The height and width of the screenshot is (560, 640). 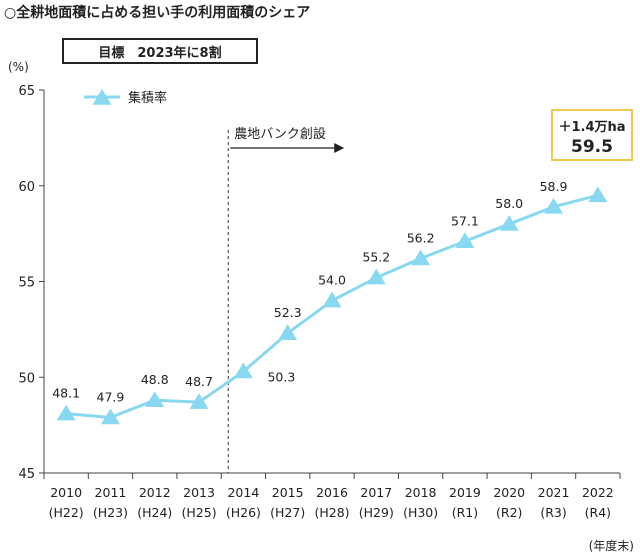 What do you see at coordinates (420, 512) in the screenshot?
I see `x-subtick-label: (H30)` at bounding box center [420, 512].